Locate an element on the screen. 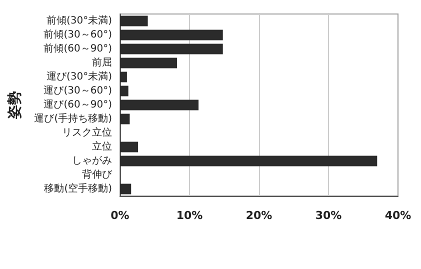  y-tick-label: 背伸び is located at coordinates (97, 174).